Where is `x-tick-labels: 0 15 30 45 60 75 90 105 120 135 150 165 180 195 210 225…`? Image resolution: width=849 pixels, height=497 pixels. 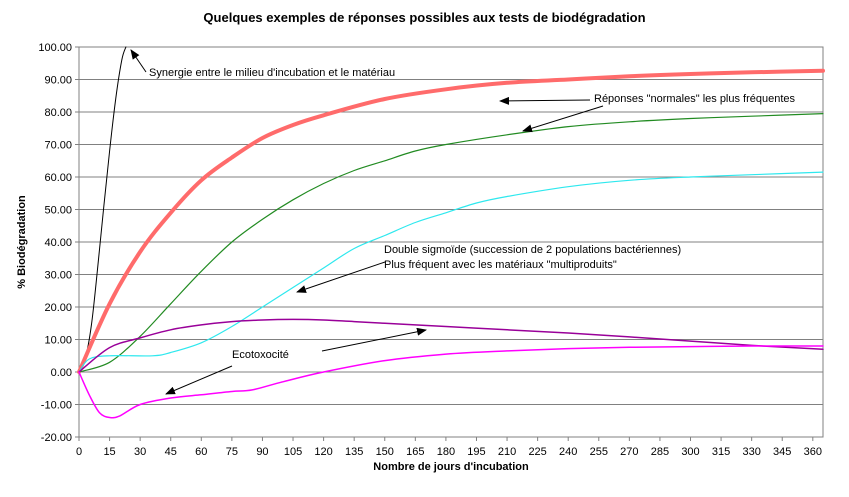
x-tick-labels: 0 15 30 45 60 75 90 105 120 135 150 165 180 195 210 225… is located at coordinates (449, 447).